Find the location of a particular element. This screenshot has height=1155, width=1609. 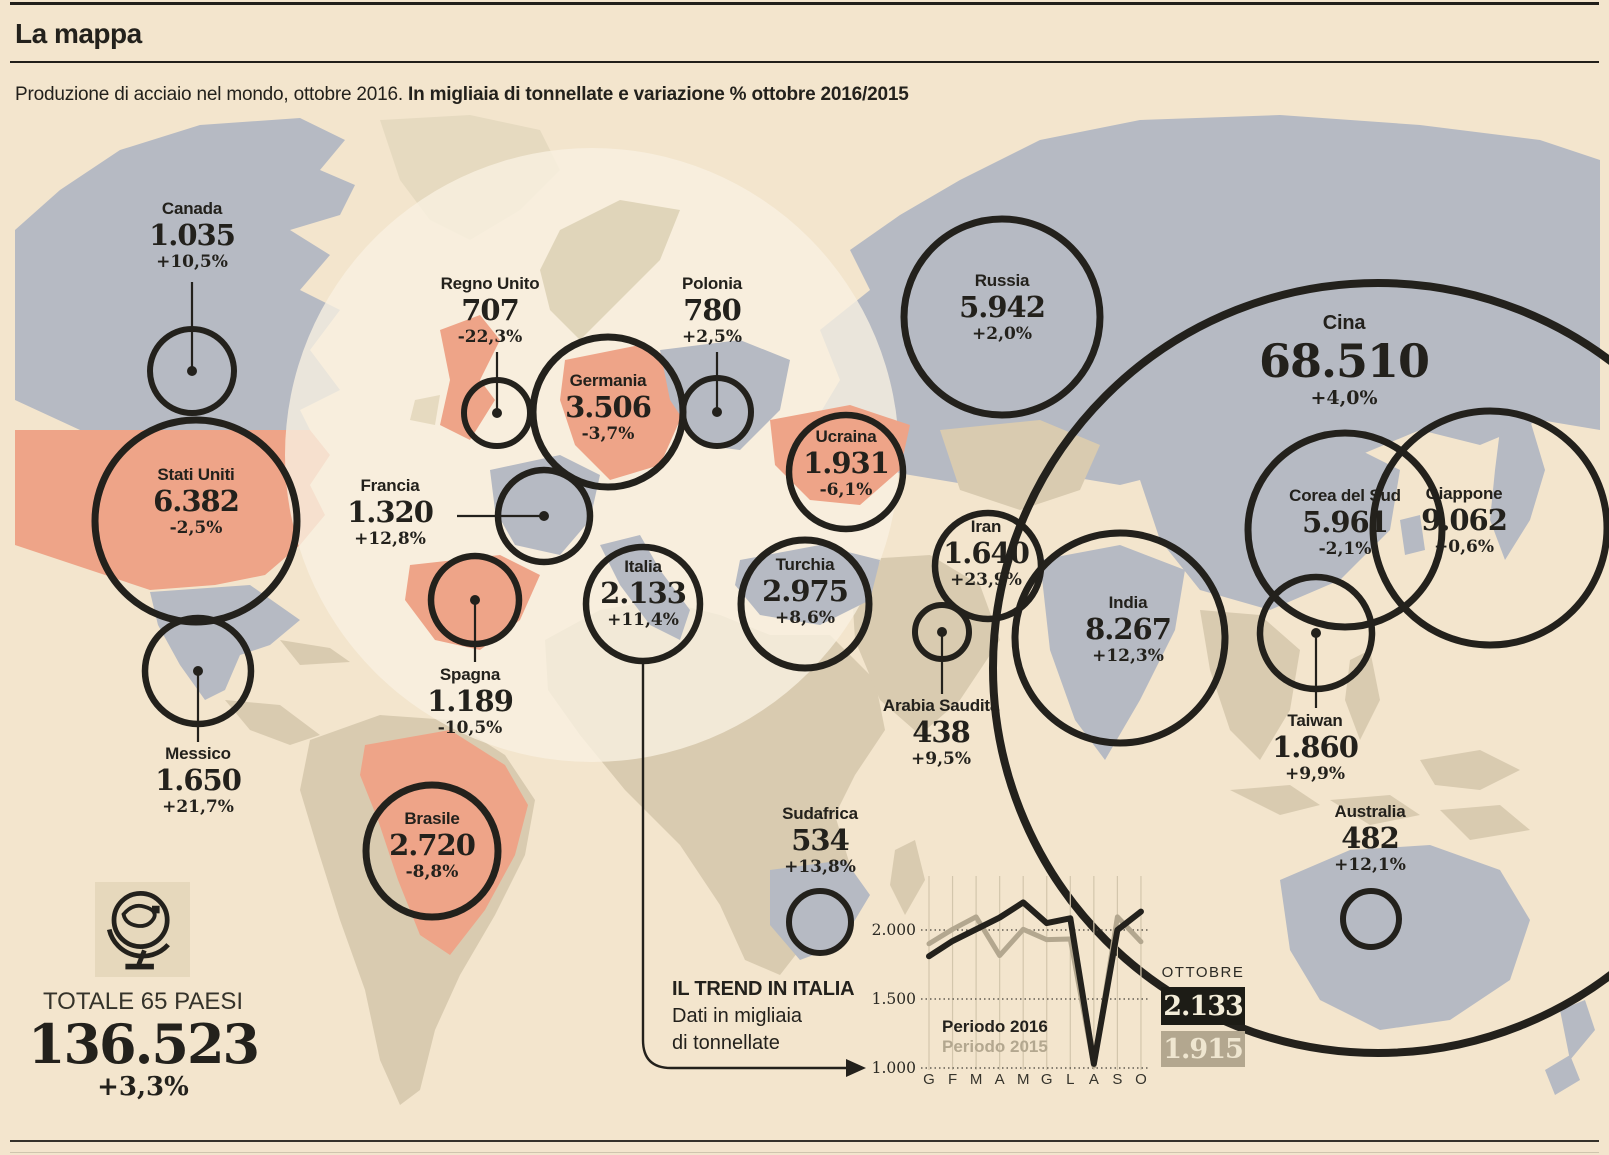

stati-uniti-label: Stati Uniti 6.382 -2,5% is located at coordinates (196, 501).